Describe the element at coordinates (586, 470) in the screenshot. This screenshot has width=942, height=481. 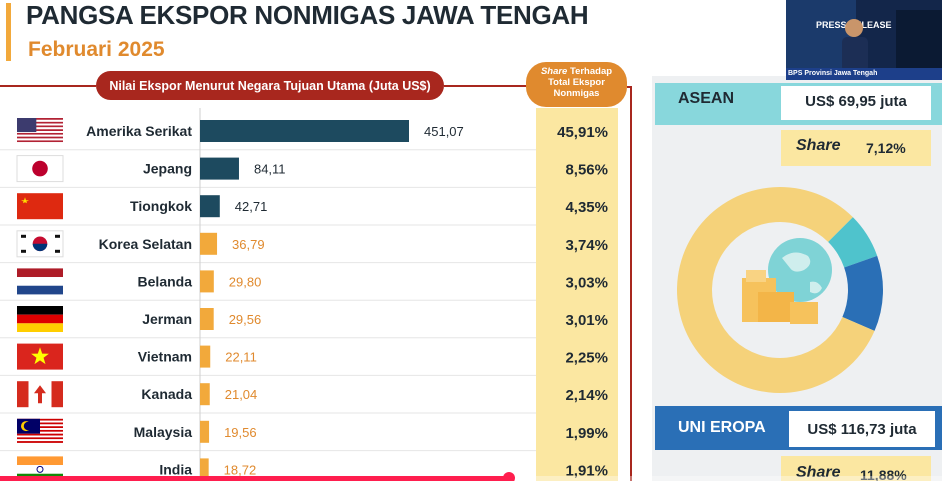
I see `share-label: 1,91%` at that location.